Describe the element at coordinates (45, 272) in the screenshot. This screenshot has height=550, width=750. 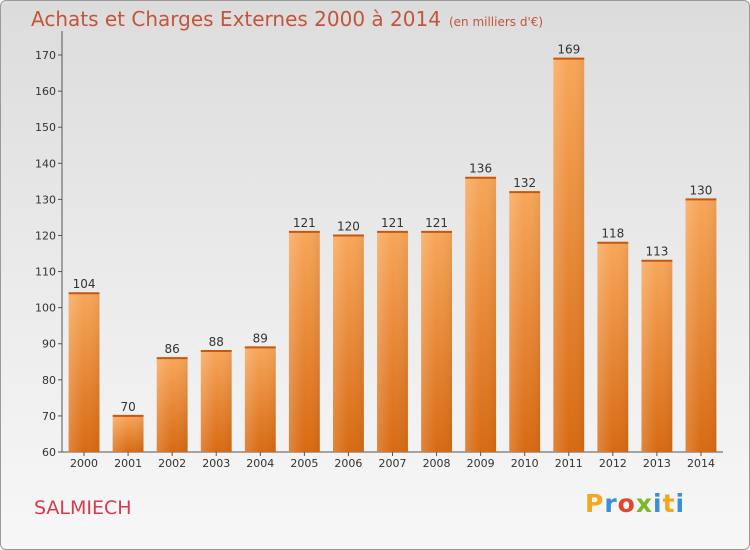
I see `y-tick-label: 110` at that location.